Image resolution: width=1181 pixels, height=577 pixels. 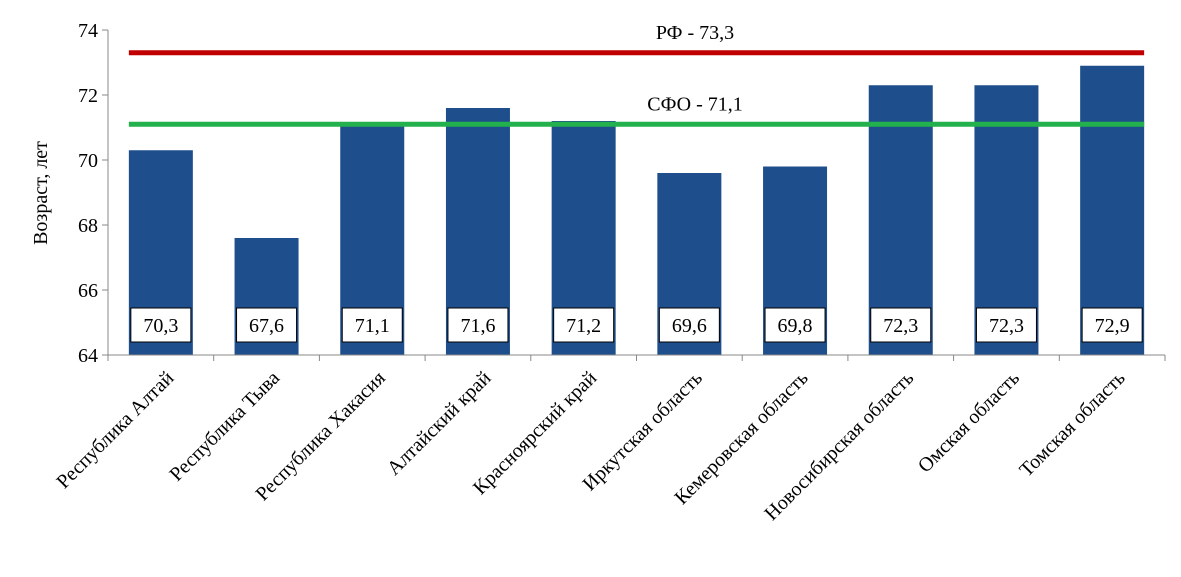 I want to click on data-label: 69,8, so click(x=795, y=326).